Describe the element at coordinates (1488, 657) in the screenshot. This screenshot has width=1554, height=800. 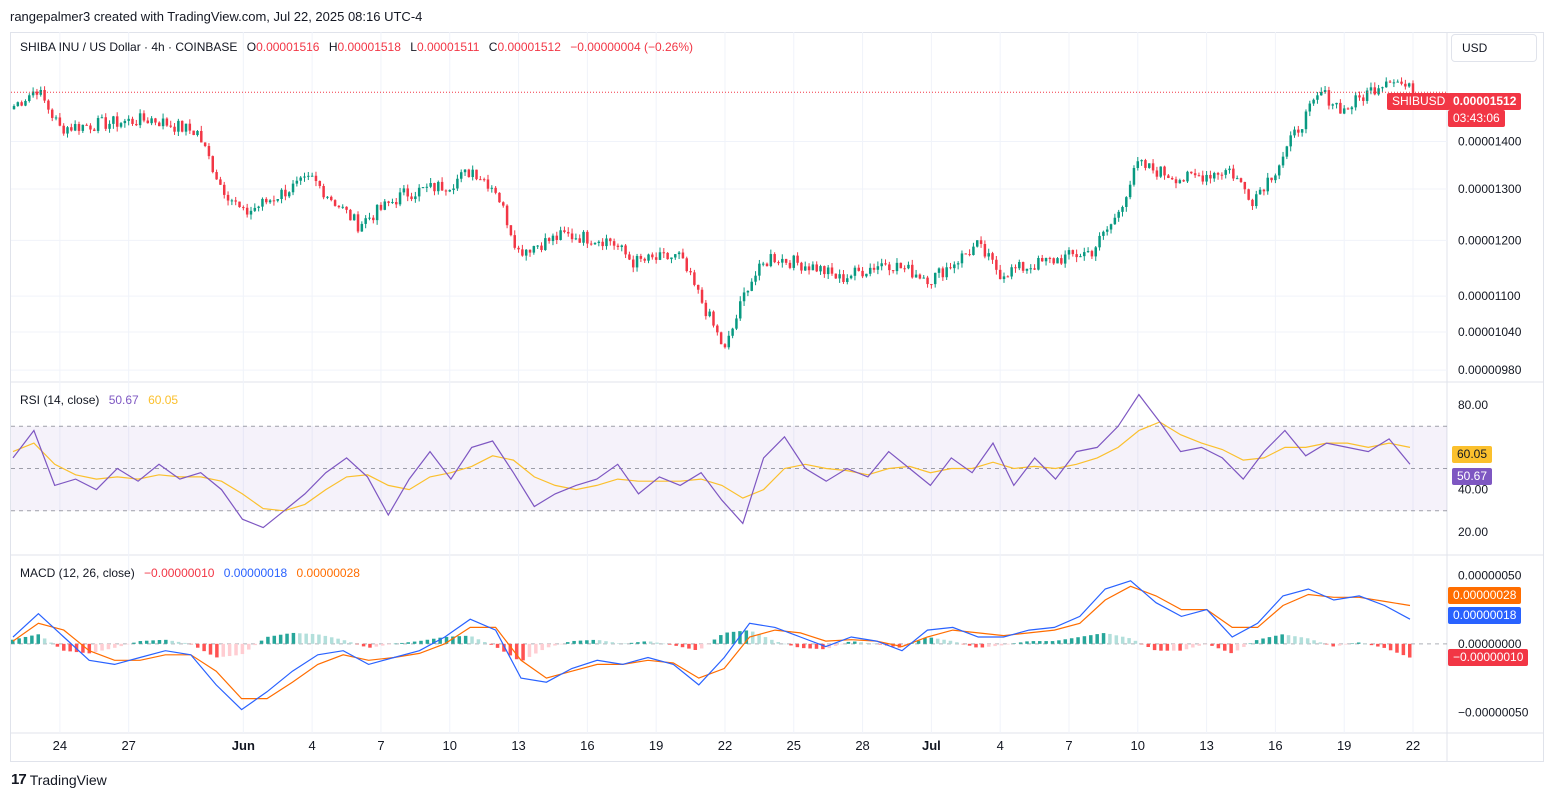
I see `macd-hist-tag: −0.00000010` at that location.